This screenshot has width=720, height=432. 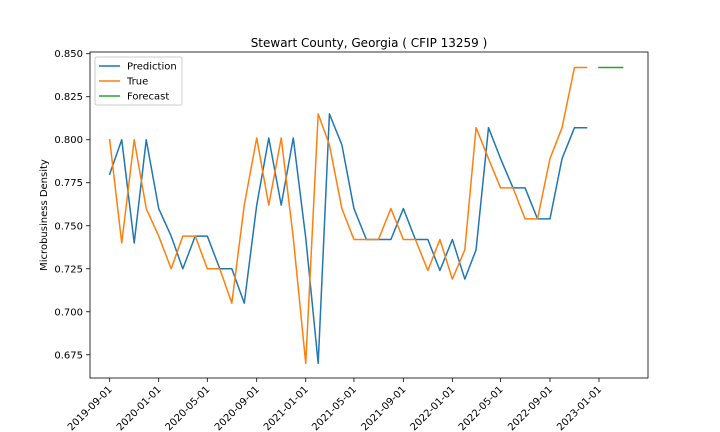 I want to click on legend: Prediction True Forecast, so click(x=138, y=81).